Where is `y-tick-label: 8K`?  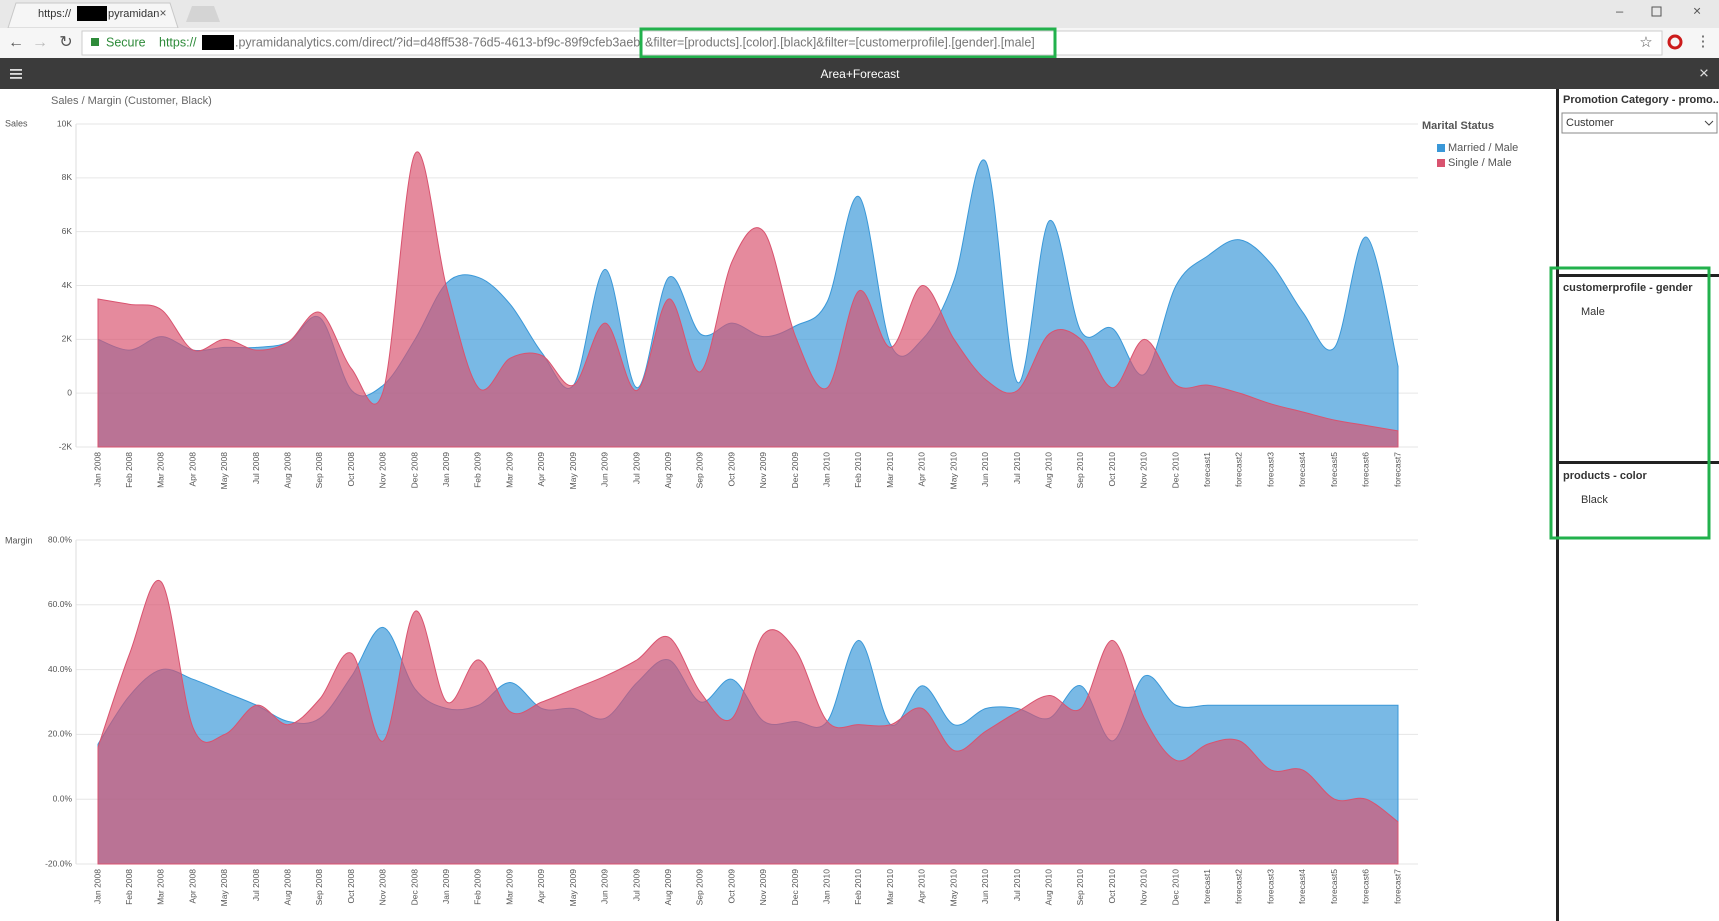 y-tick-label: 8K is located at coordinates (67, 177).